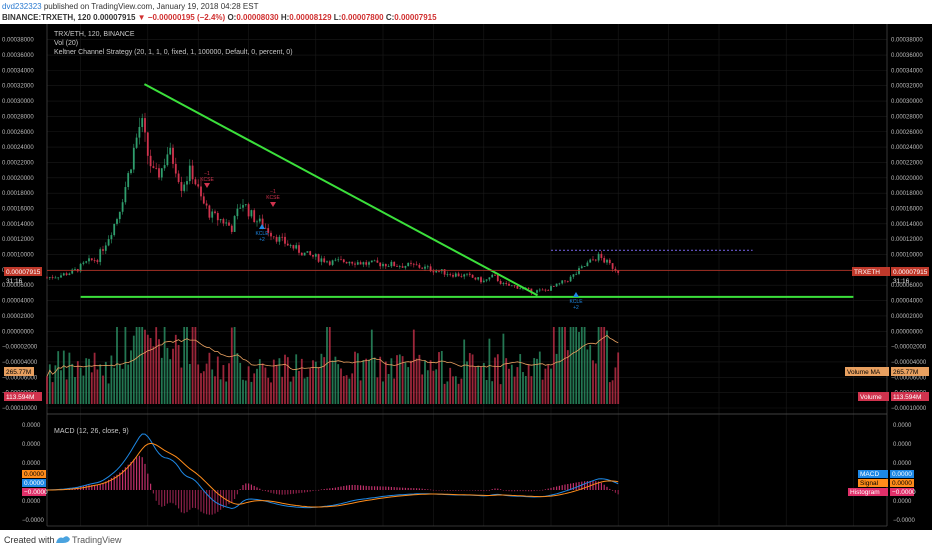  I want to click on price-tick-left: −0.00002000, so click(20, 348).